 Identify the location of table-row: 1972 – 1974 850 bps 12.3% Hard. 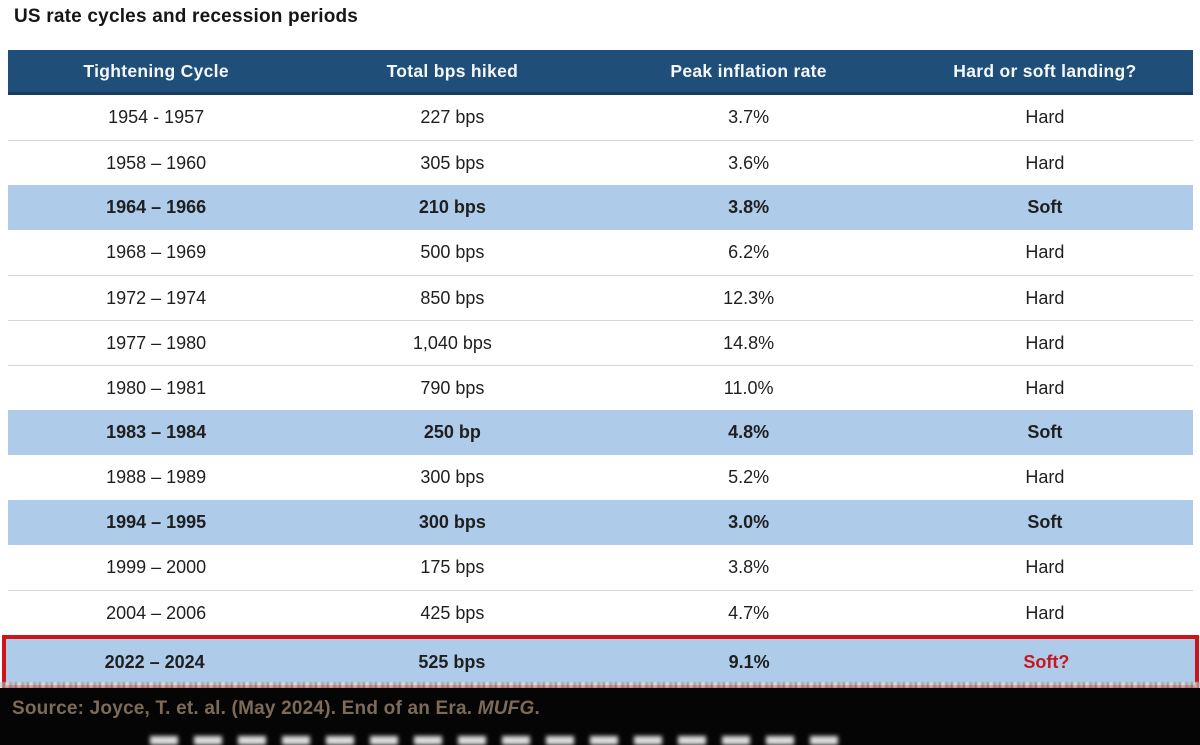
(600, 297).